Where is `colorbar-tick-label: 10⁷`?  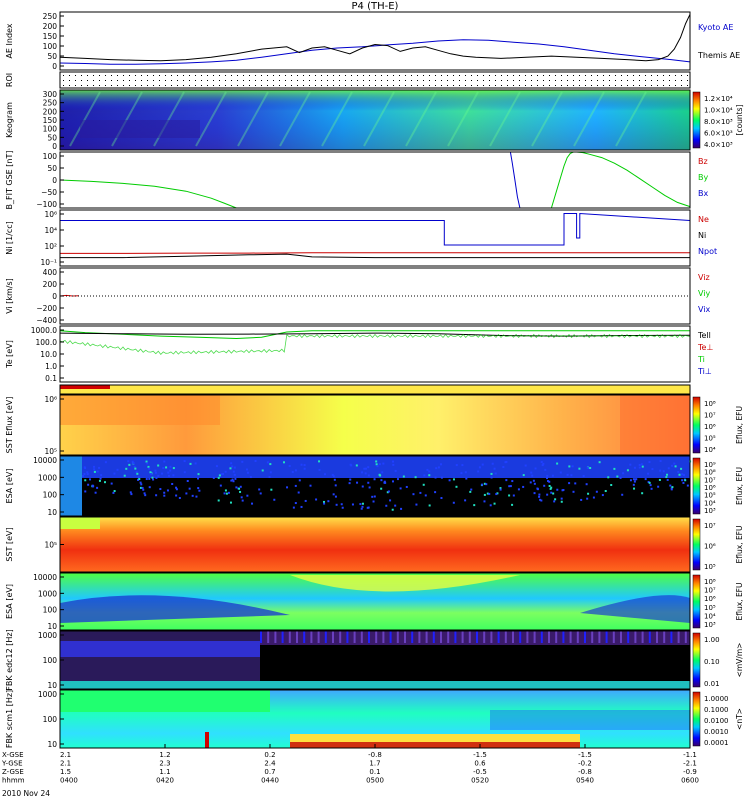 colorbar-tick-label: 10⁷ is located at coordinates (710, 591).